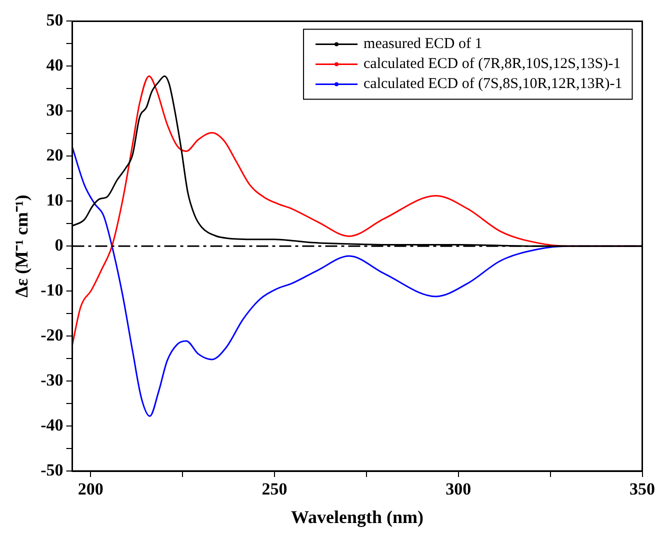 The height and width of the screenshot is (541, 666). I want to click on y-tick-label: 0, so click(59, 244).